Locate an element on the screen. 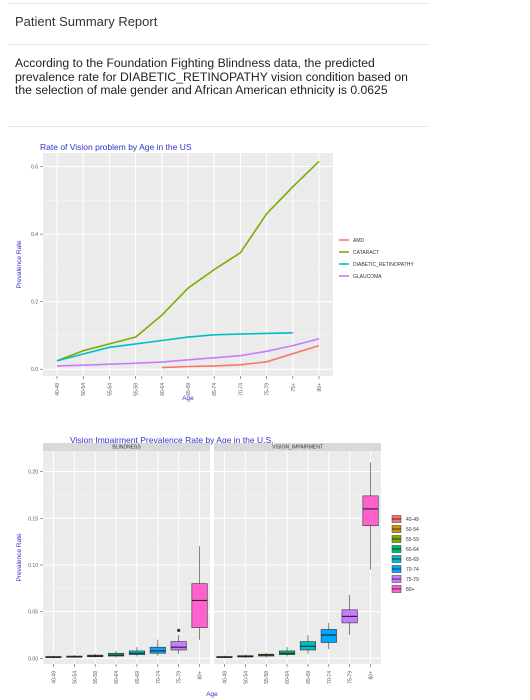  y-tick-label: 0.15 is located at coordinates (33, 519).